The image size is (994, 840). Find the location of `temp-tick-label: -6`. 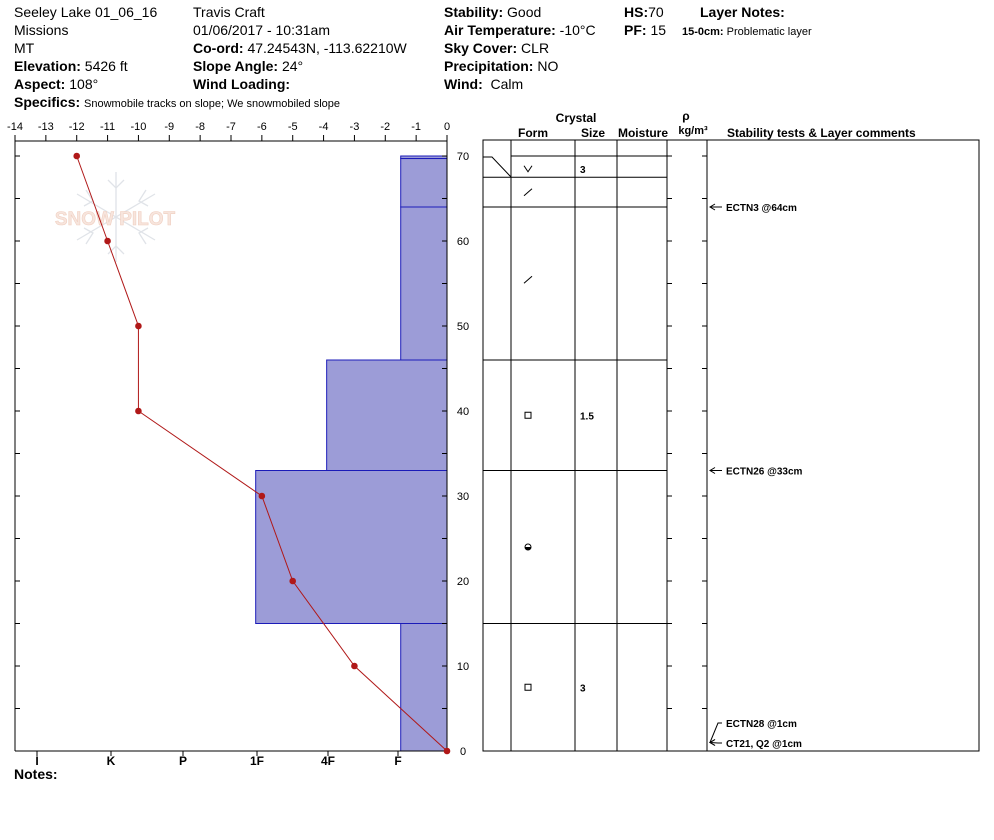

temp-tick-label: -6 is located at coordinates (262, 127).